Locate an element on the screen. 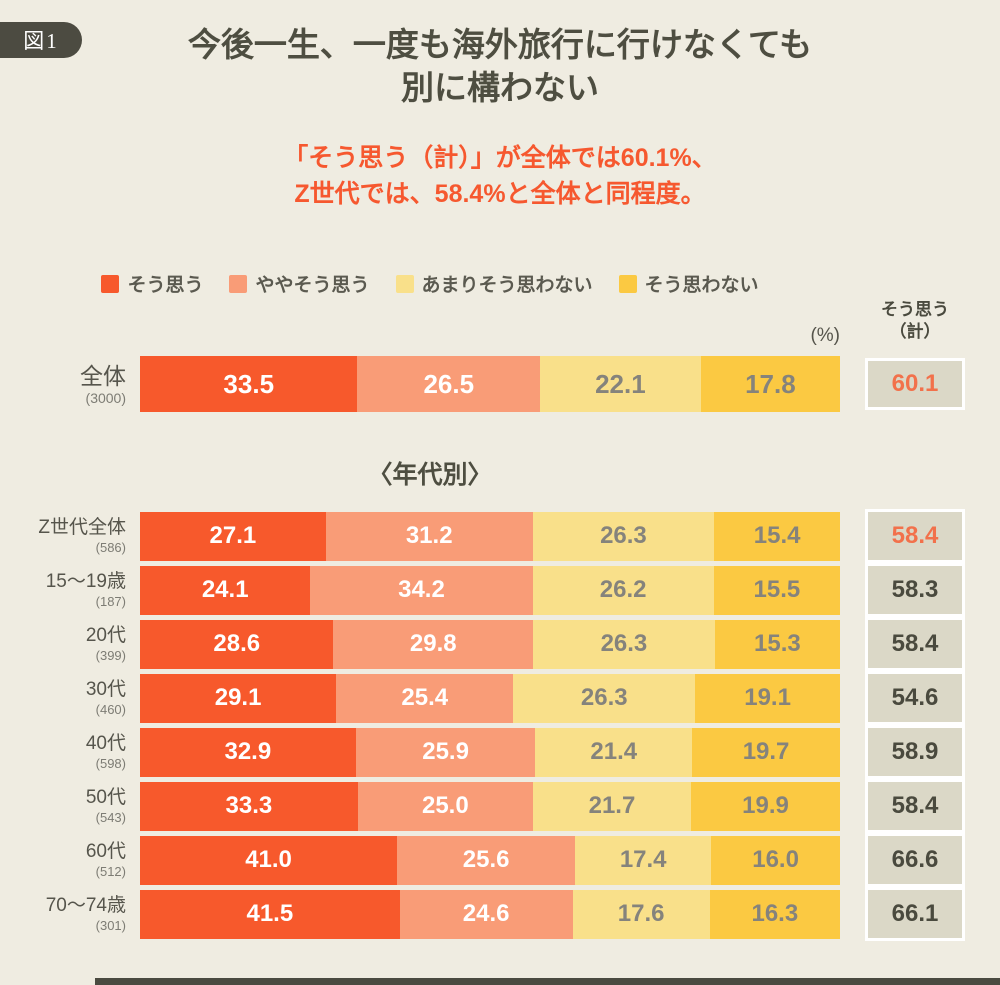  chart-row-age: 40代 (598) 32.9 25.9 21.4 19.7 58.9 is located at coordinates (500, 752).